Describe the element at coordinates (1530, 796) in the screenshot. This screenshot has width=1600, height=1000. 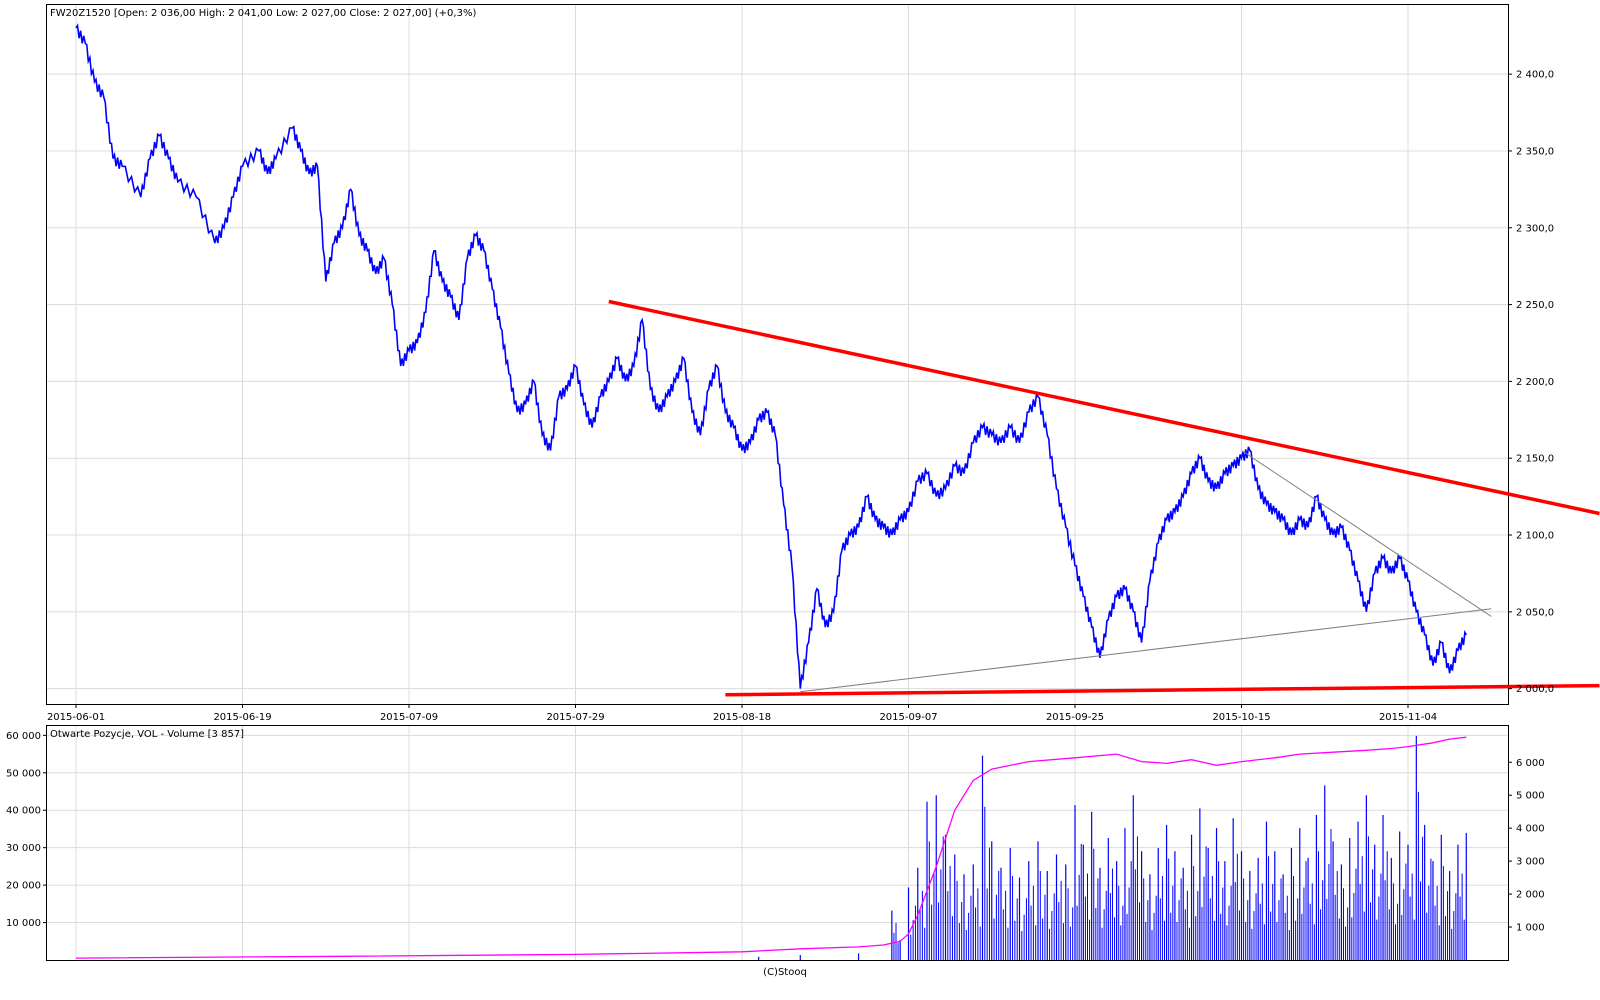
I see `volume-y-tick-label-right: 5 000` at that location.